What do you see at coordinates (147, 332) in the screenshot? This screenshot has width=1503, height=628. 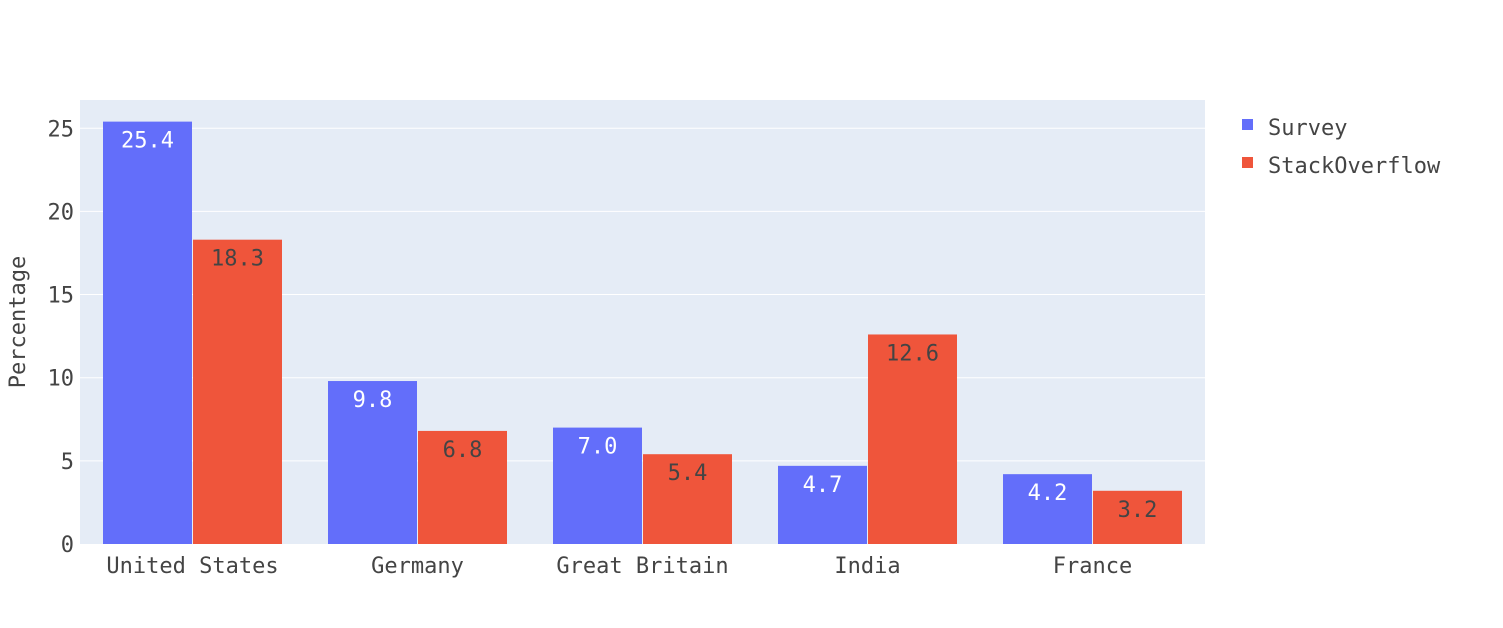 I see `bar-survey-united-states` at bounding box center [147, 332].